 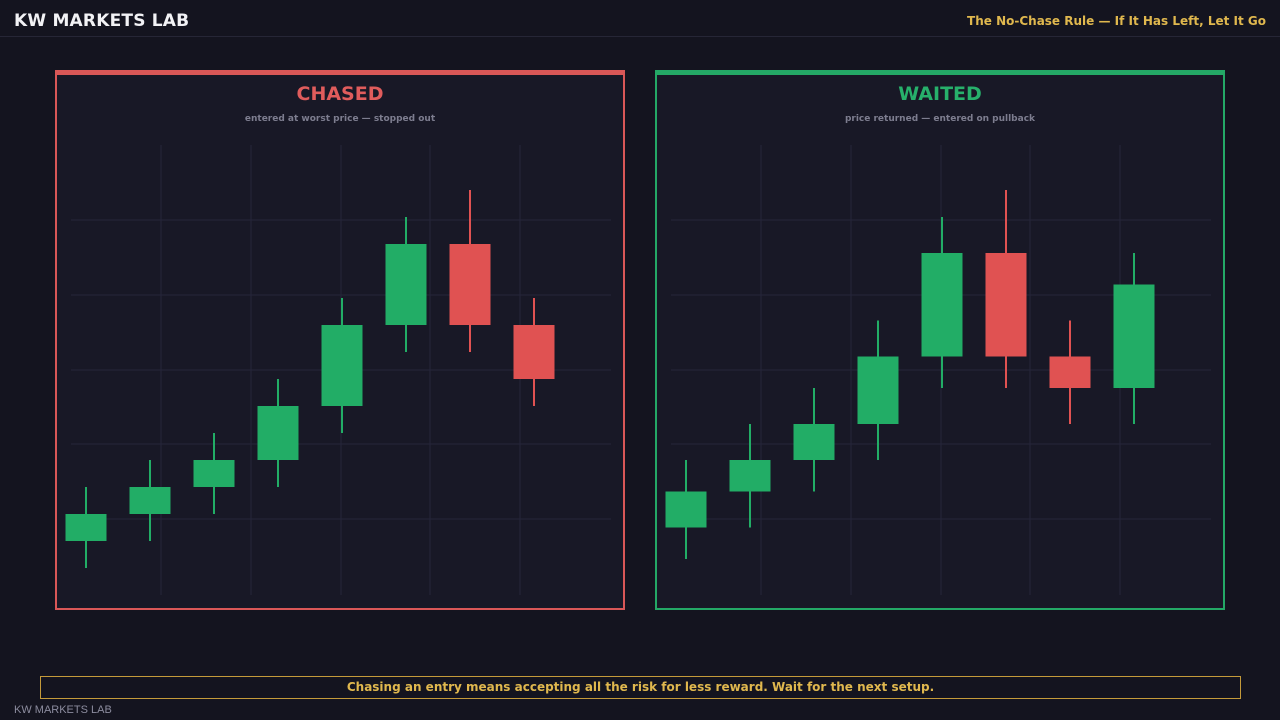 I want to click on chased-subtitle: entered at worst price — stopped out, so click(x=340, y=119).